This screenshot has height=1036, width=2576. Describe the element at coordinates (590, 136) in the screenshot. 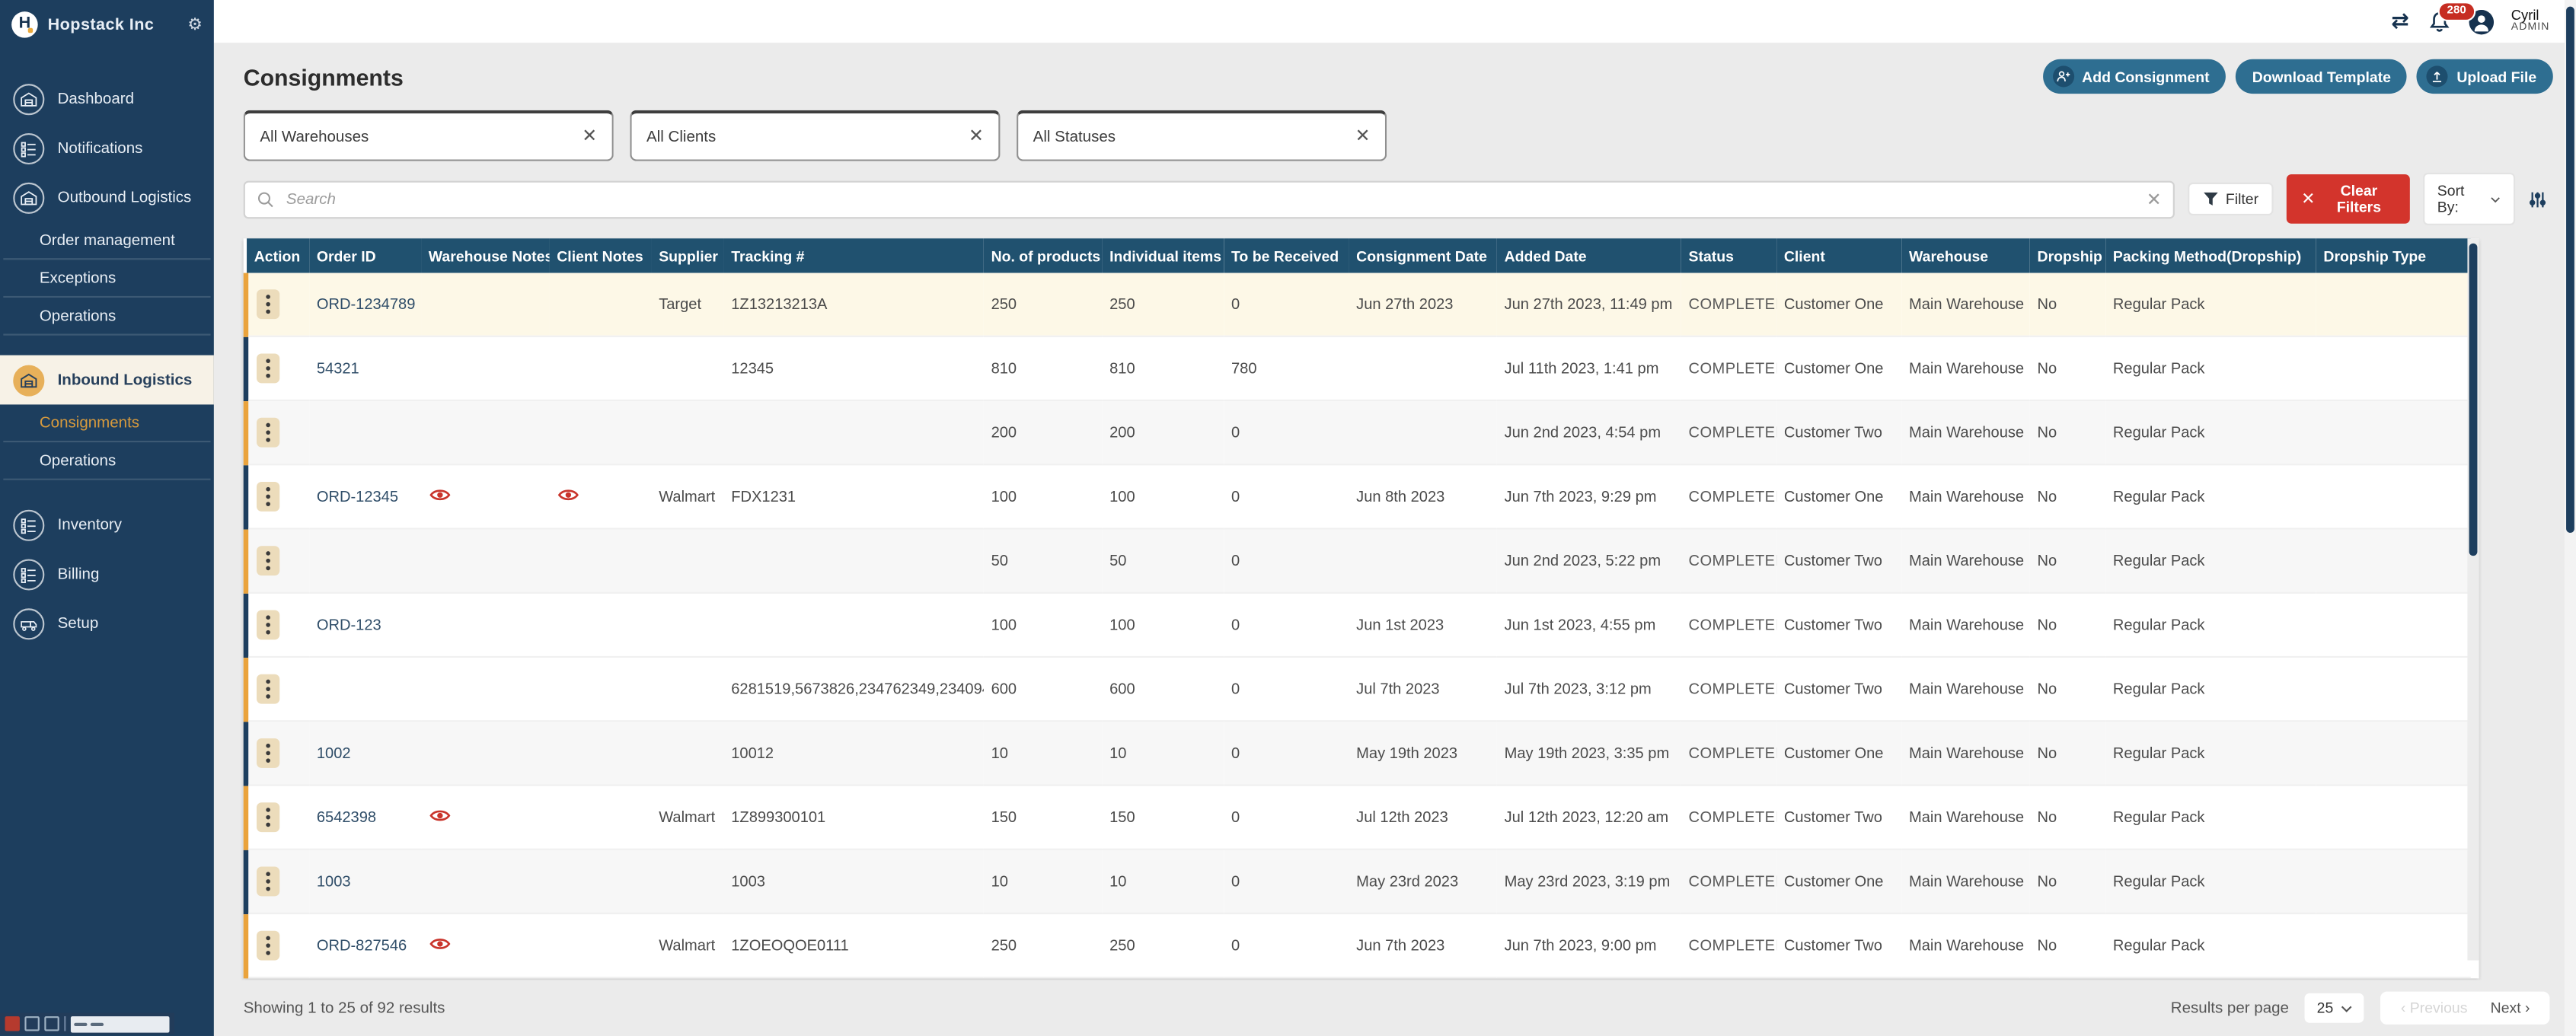

I see `clear-warehouse-filter-icon: ✕` at that location.